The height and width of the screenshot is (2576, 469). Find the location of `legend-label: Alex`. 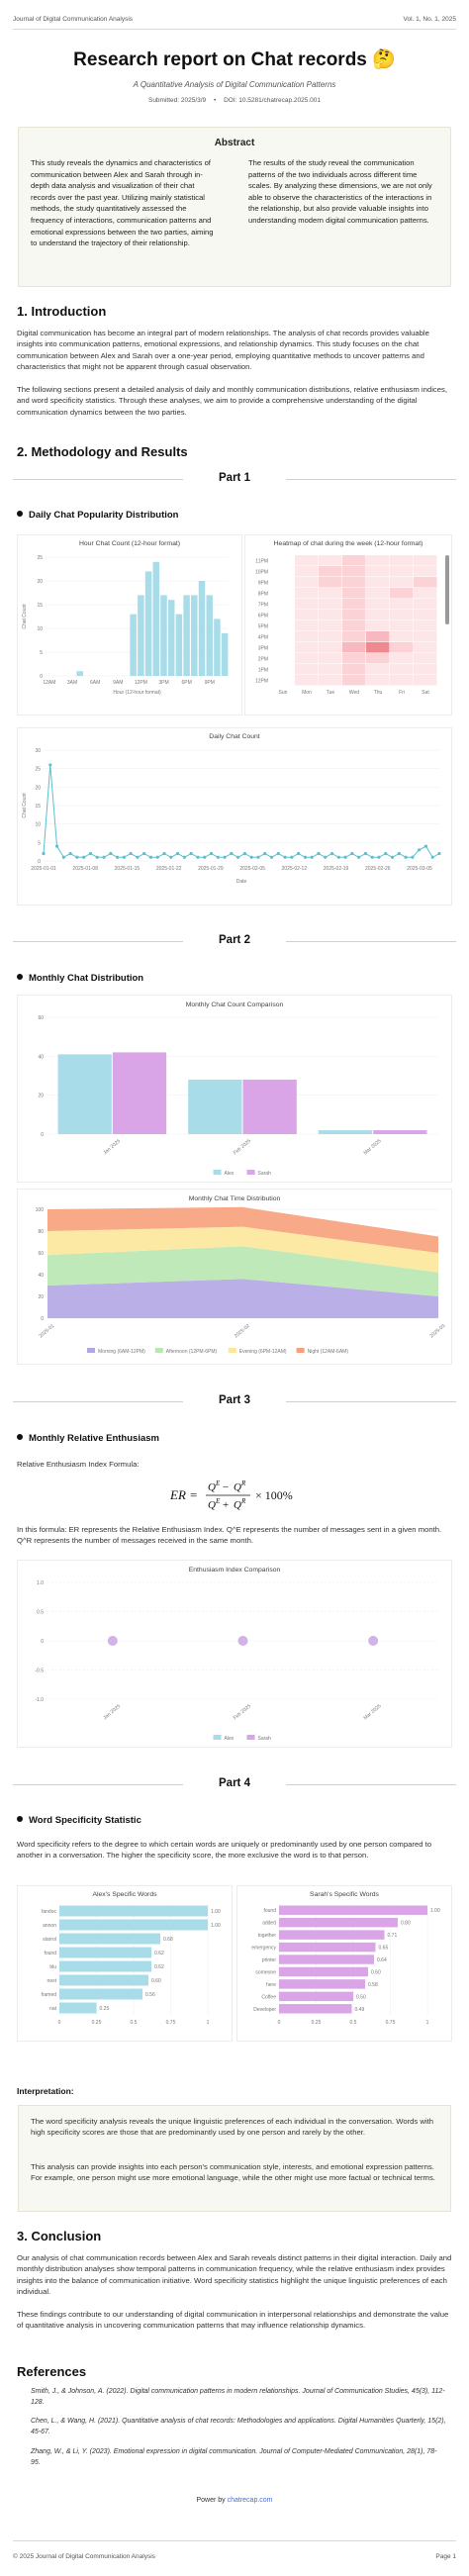

legend-label: Alex is located at coordinates (229, 1174).